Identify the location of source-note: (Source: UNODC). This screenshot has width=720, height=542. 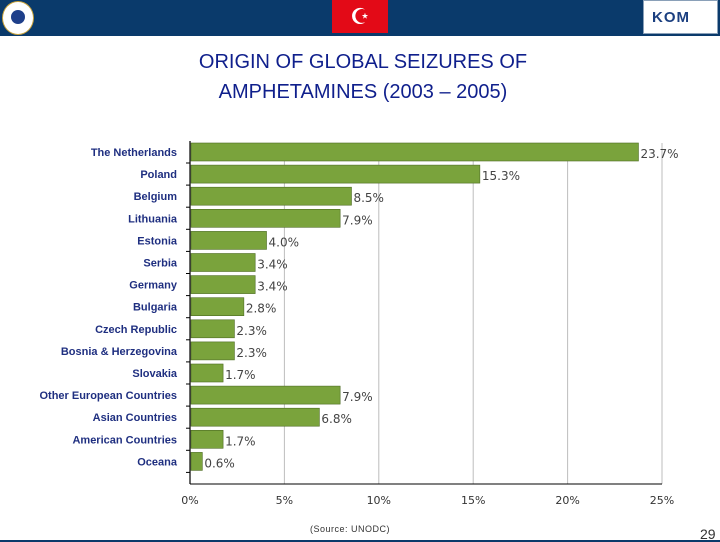
(350, 529).